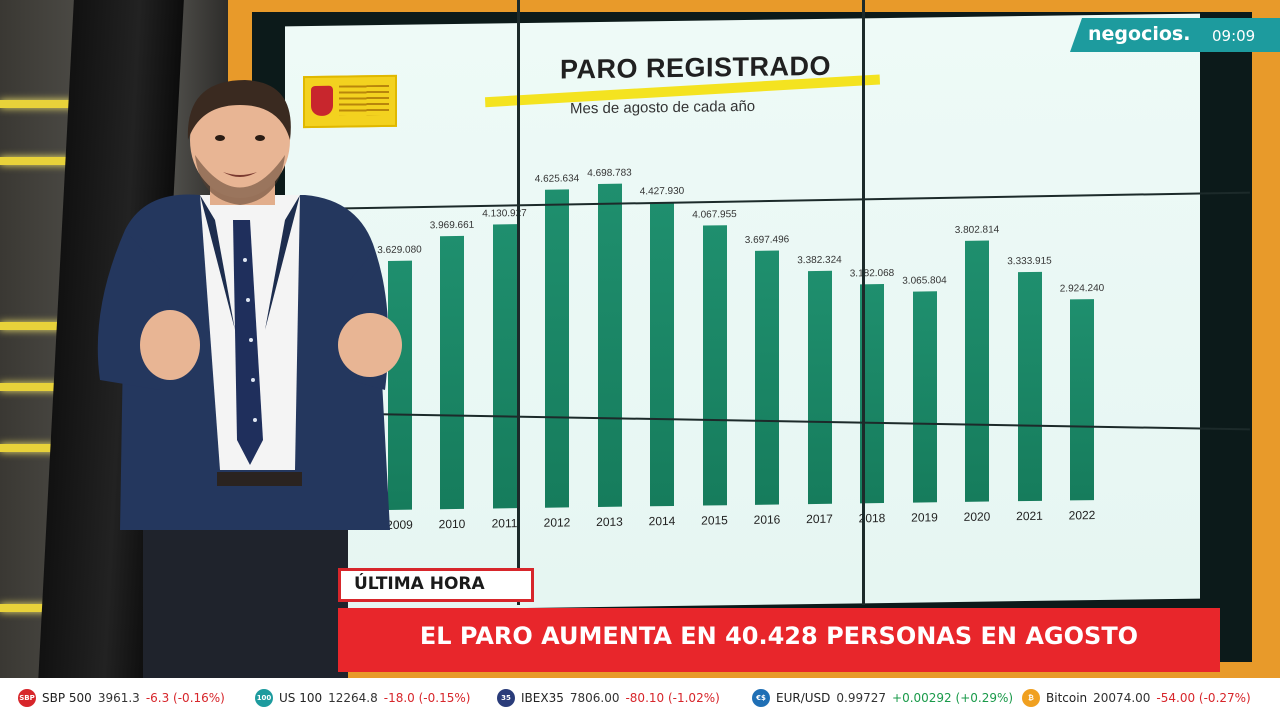  What do you see at coordinates (609, 522) in the screenshot?
I see `year-label-2013: 2013` at bounding box center [609, 522].